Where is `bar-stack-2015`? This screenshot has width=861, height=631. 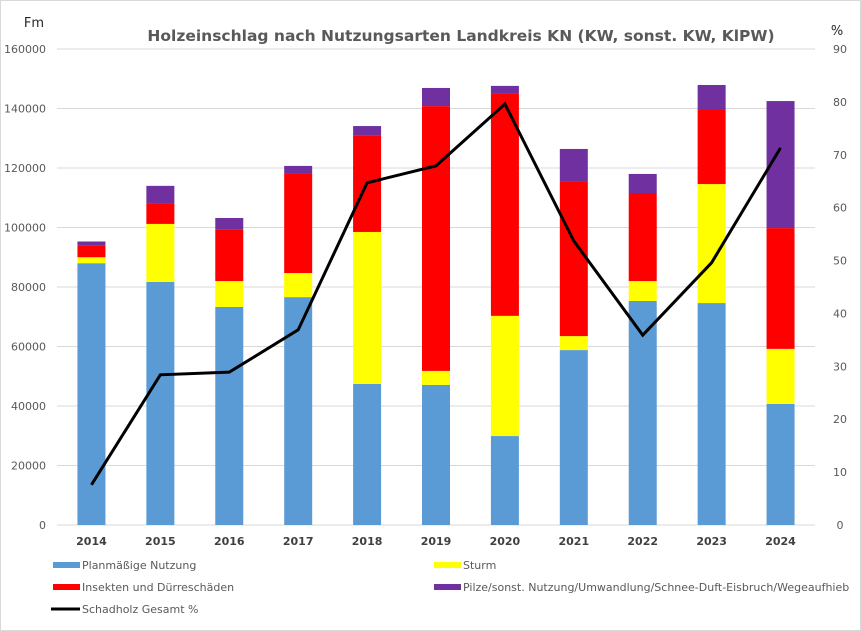
bar-stack-2015 is located at coordinates (160, 355).